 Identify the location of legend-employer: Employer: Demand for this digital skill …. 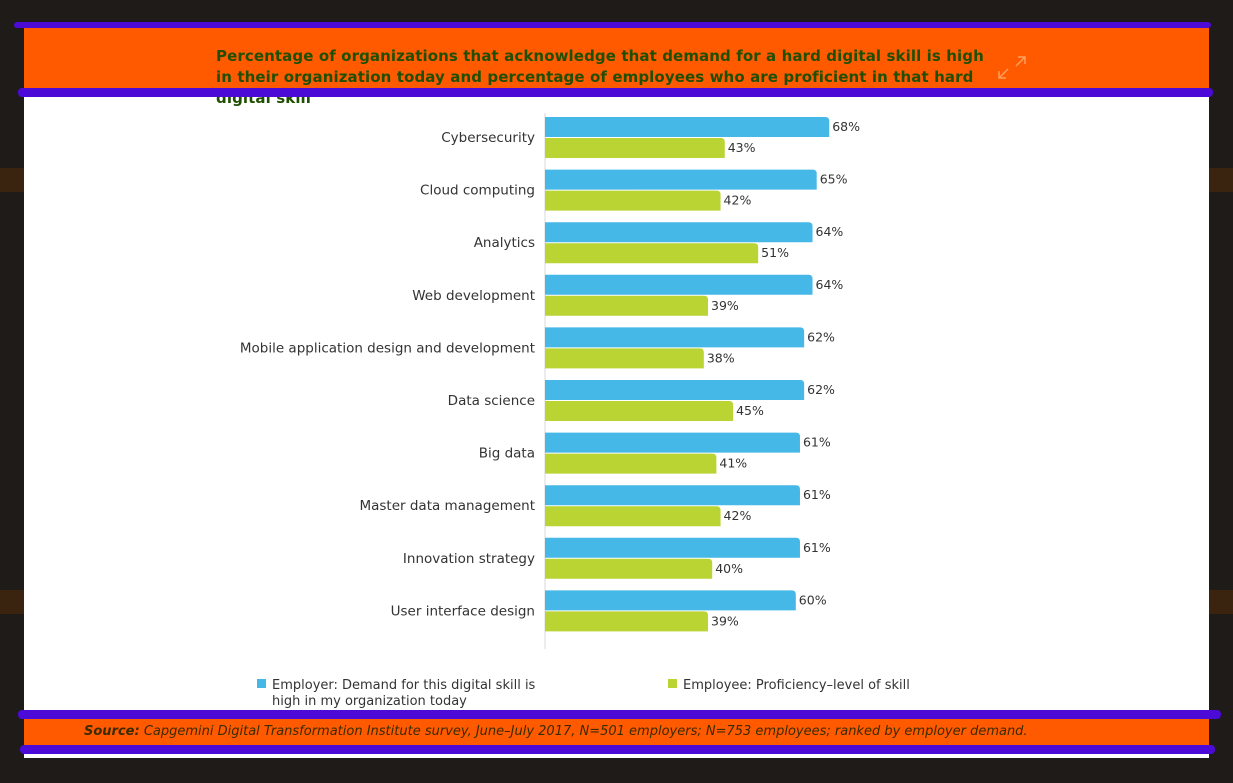
(396, 694).